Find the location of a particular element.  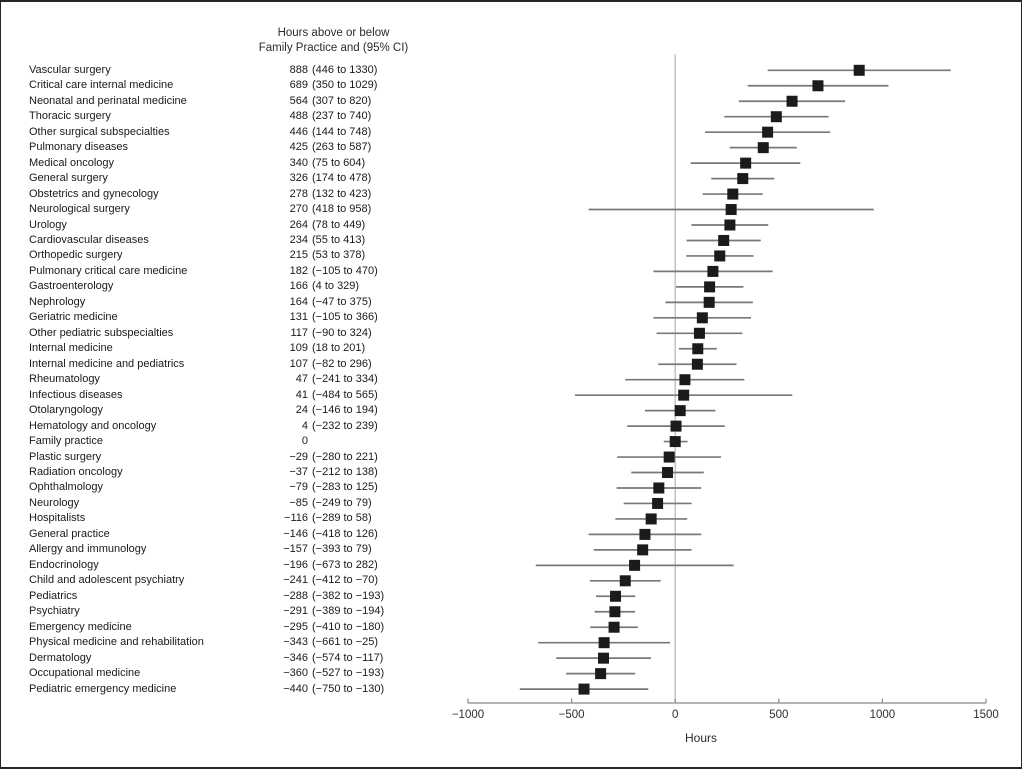

row-ci-value: (53 to 378) is located at coordinates (339, 255).